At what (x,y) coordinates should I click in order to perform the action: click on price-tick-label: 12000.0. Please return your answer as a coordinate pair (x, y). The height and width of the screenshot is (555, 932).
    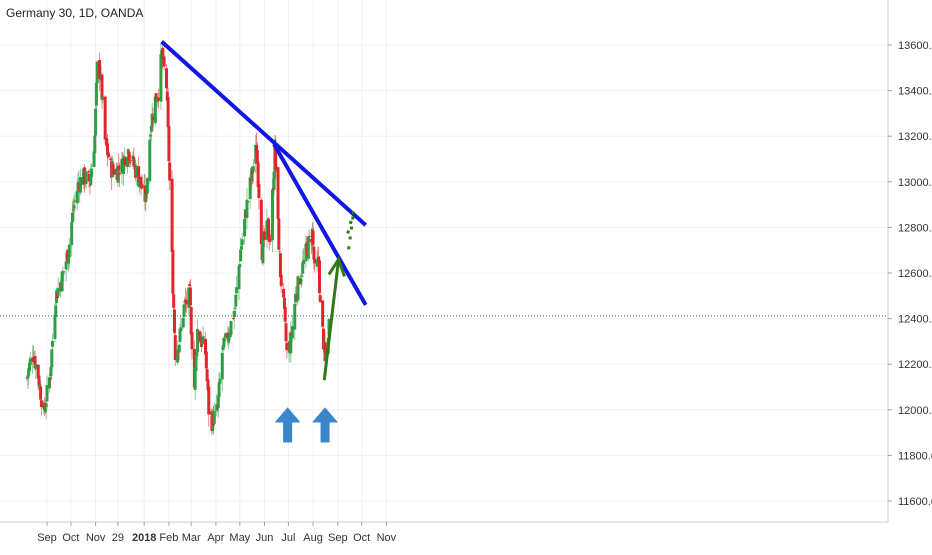
    Looking at the image, I should click on (915, 411).